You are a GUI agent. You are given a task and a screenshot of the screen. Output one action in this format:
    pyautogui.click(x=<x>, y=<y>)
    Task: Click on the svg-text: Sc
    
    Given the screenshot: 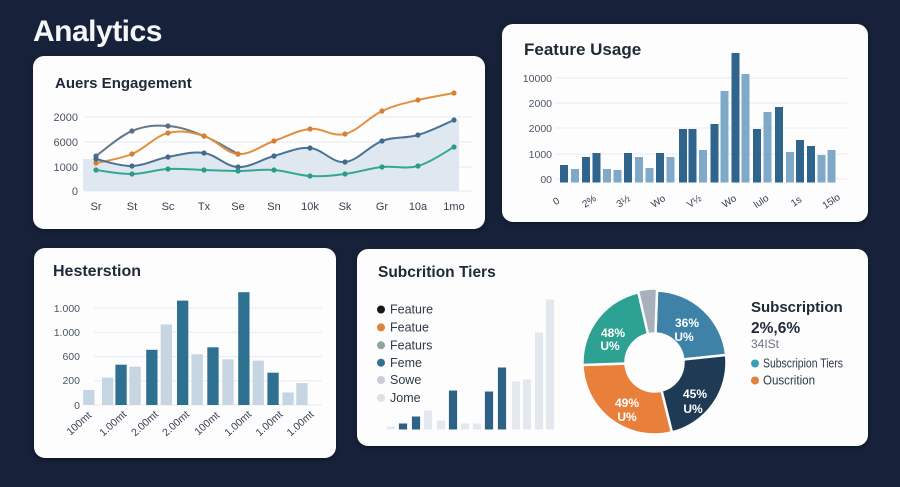 What is the action you would take?
    pyautogui.click(x=168, y=207)
    